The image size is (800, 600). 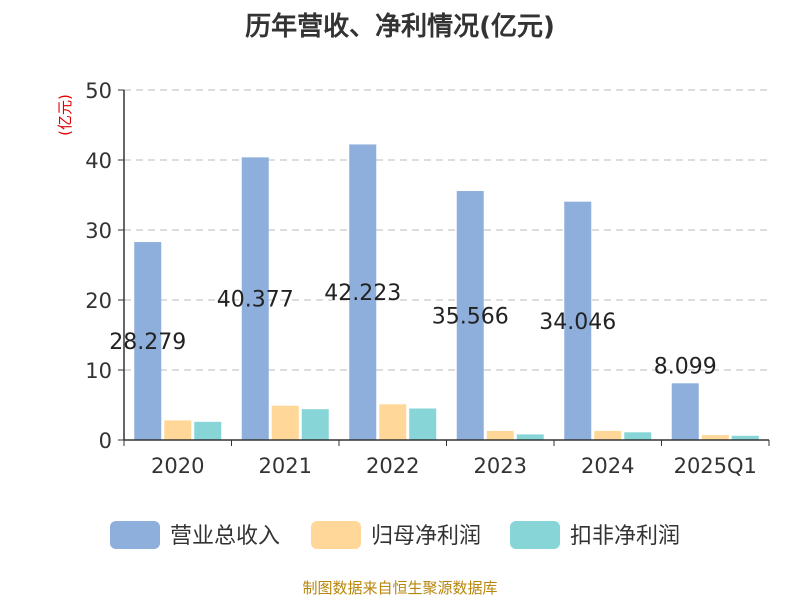 What do you see at coordinates (607, 466) in the screenshot?
I see `x-tick-label: 2024` at bounding box center [607, 466].